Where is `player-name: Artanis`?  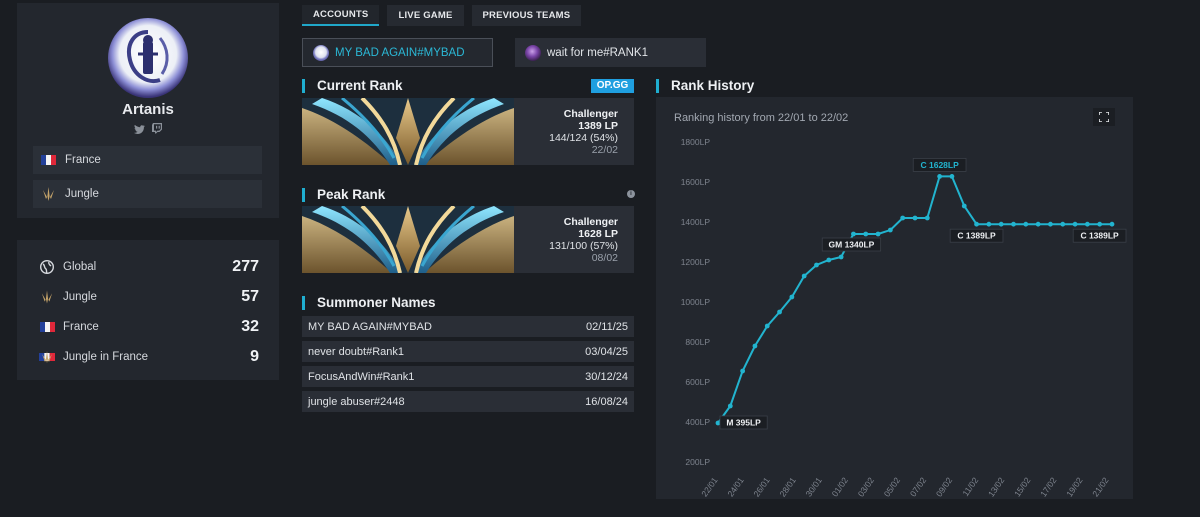 player-name: Artanis is located at coordinates (148, 109).